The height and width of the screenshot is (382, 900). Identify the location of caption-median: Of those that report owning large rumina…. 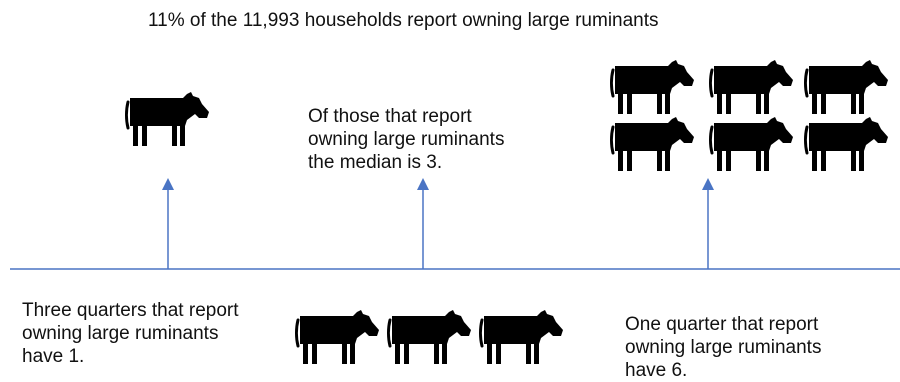
(406, 139).